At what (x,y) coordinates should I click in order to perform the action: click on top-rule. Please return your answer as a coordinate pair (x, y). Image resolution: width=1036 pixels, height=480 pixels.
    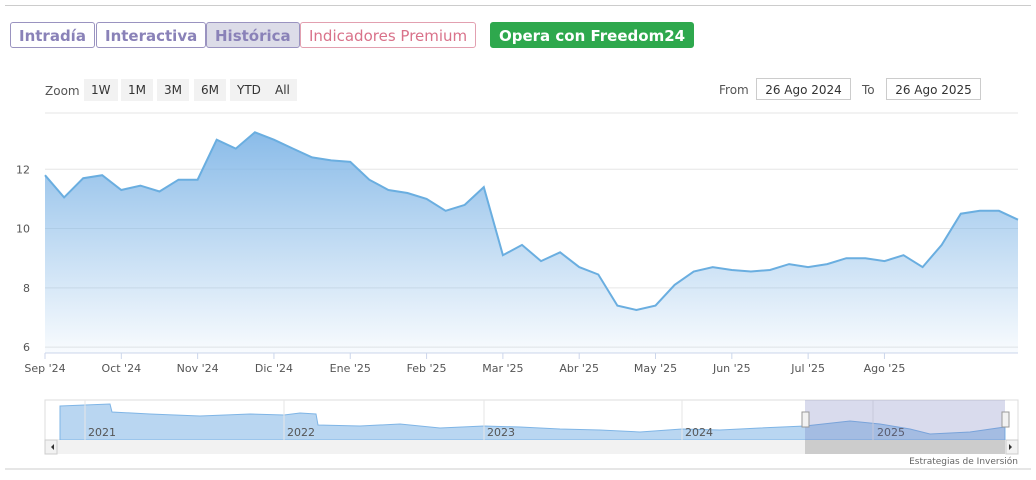
    Looking at the image, I should click on (518, 5).